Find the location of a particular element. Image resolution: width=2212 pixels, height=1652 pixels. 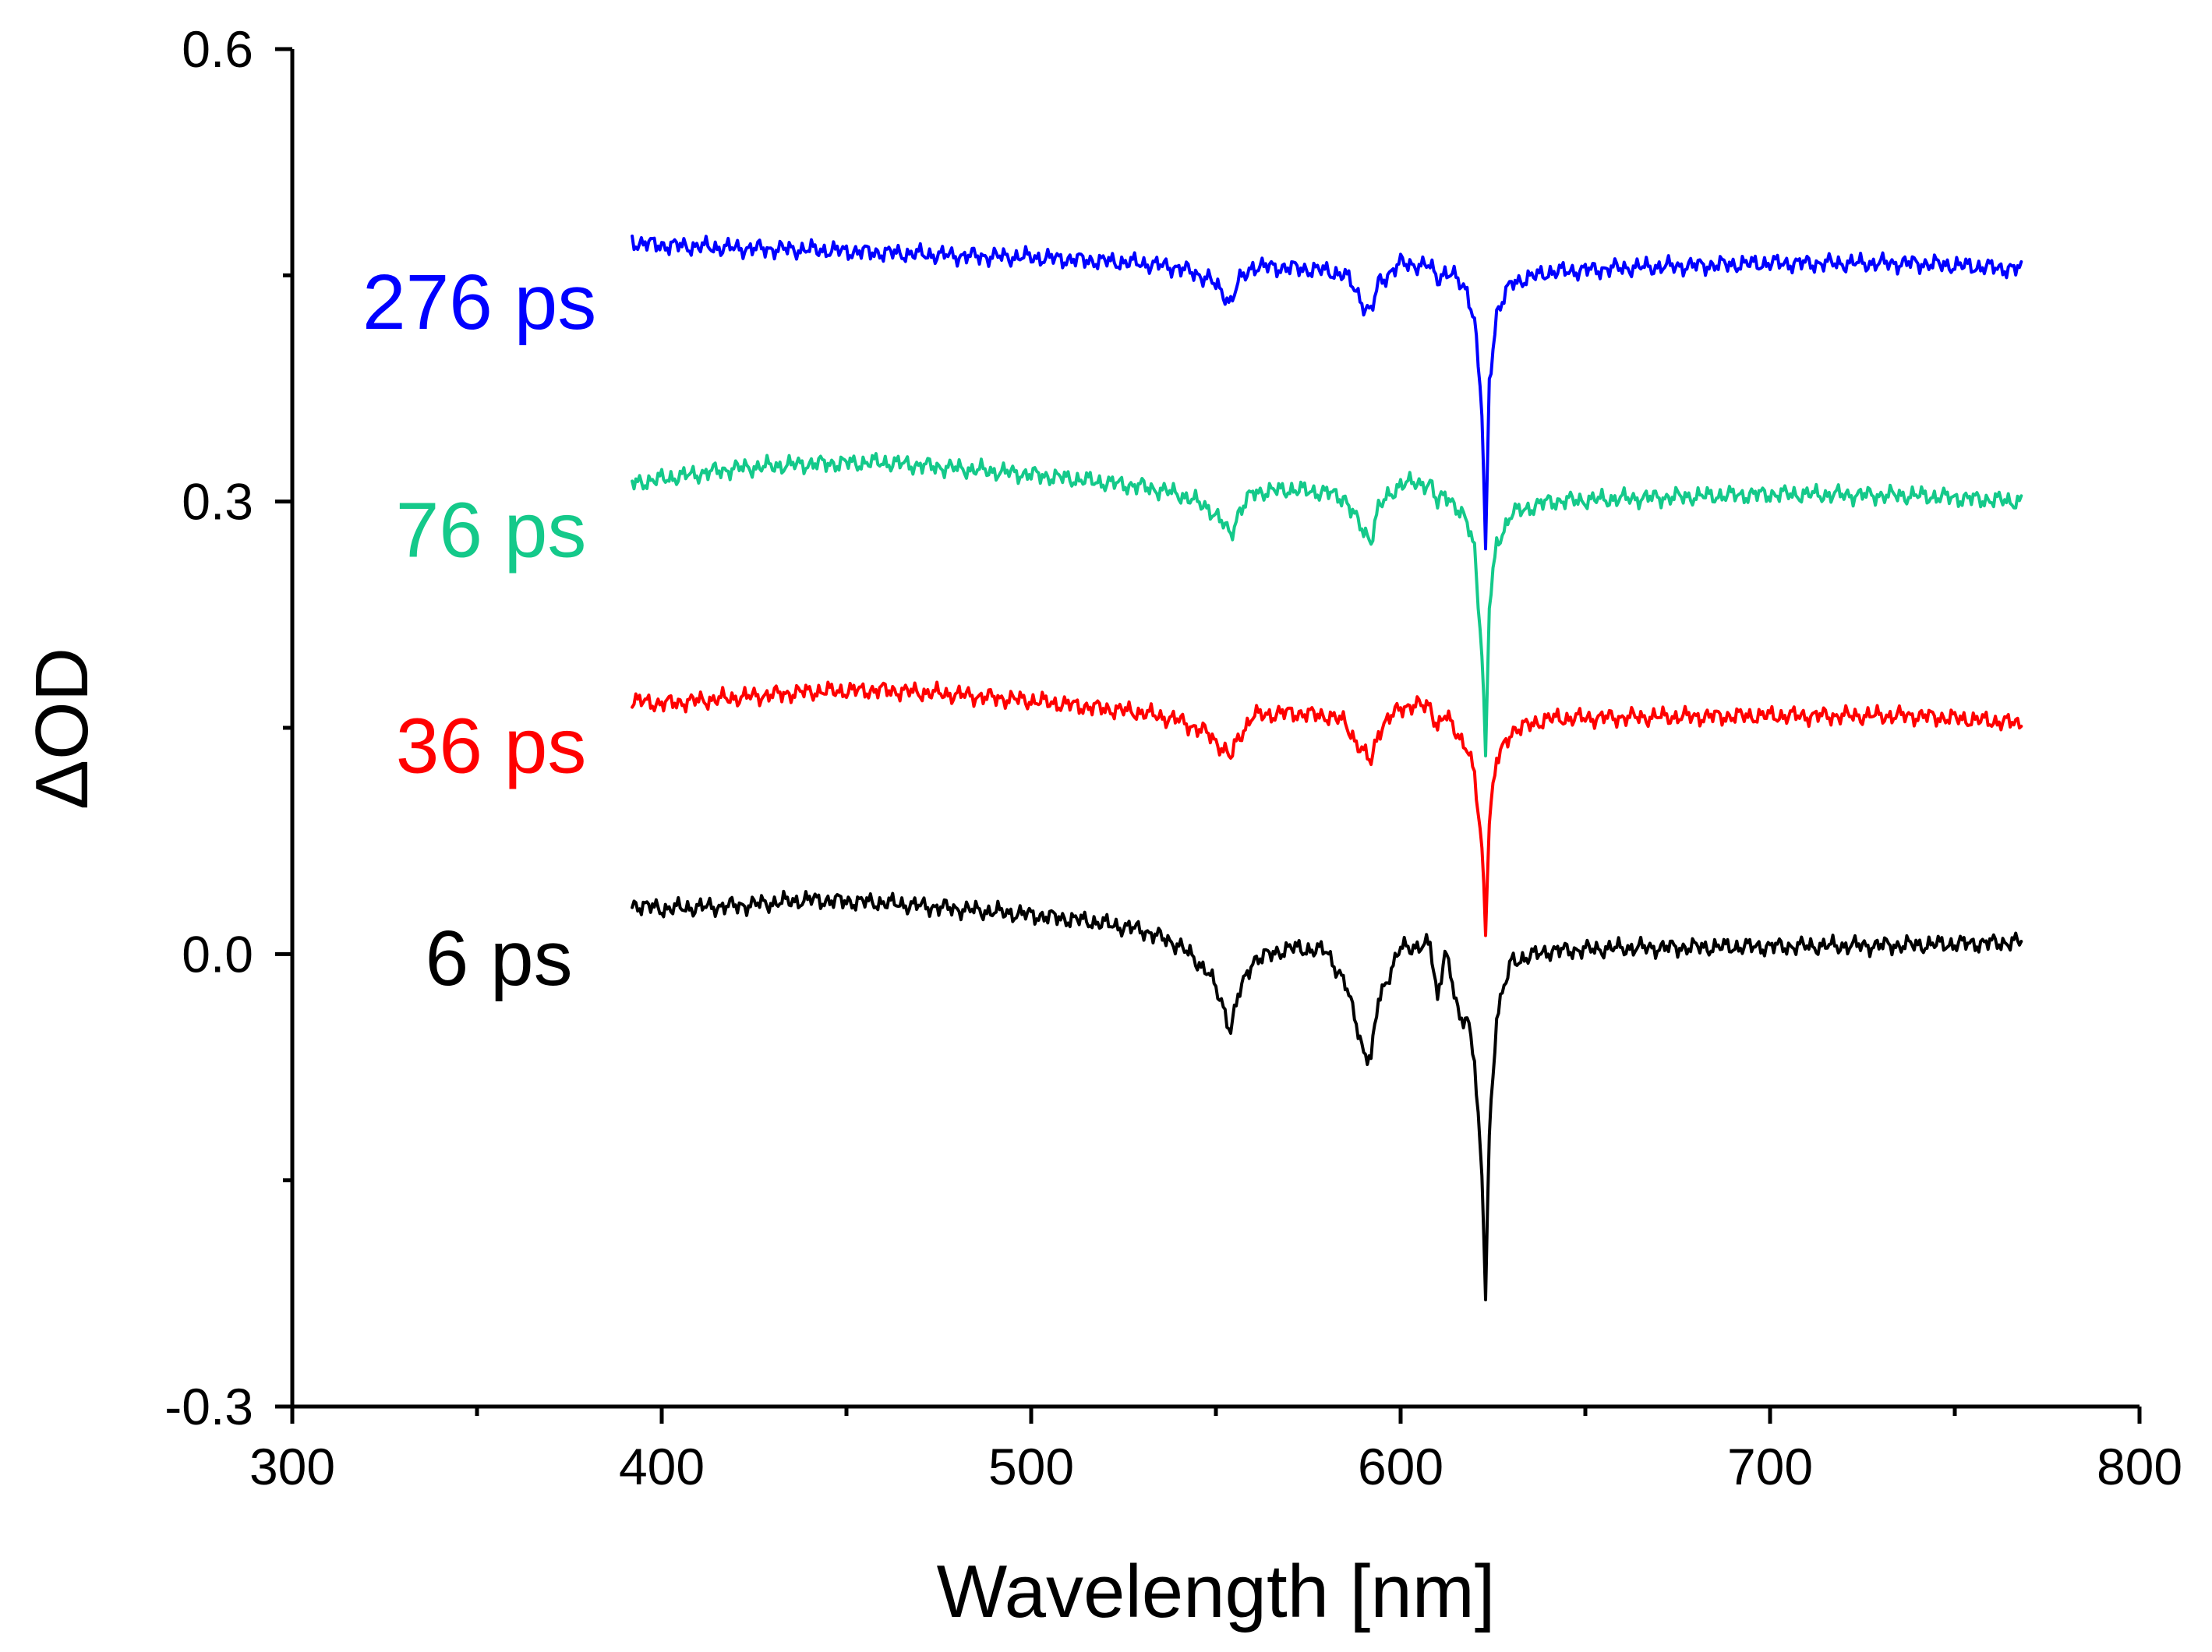

y-tick-label: 0.3 is located at coordinates (217, 502).